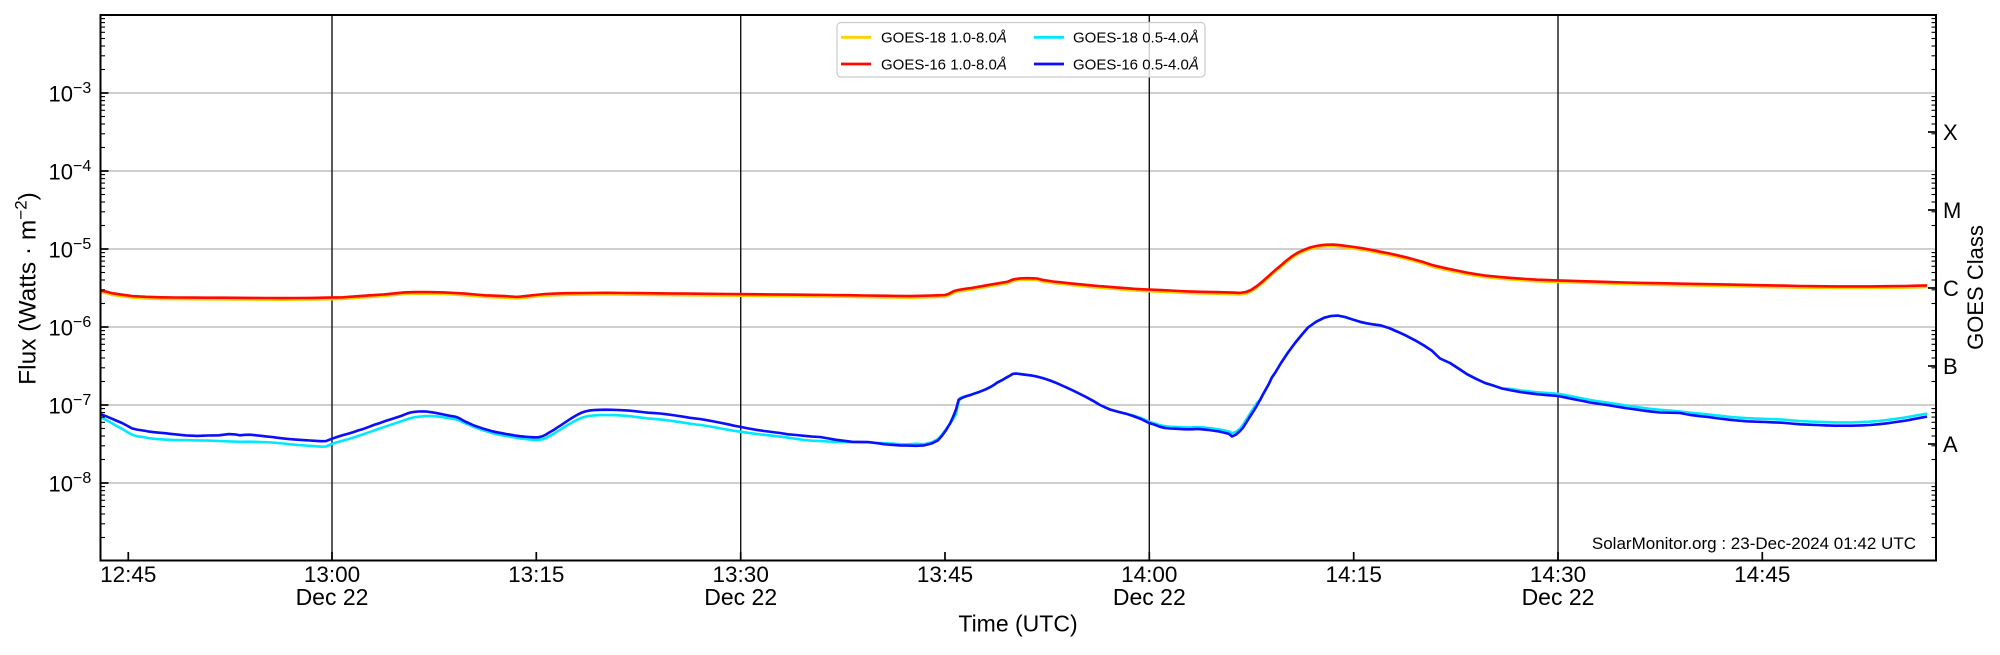 The width and height of the screenshot is (2000, 655). Describe the element at coordinates (1952, 210) in the screenshot. I see `svg-text: M` at that location.